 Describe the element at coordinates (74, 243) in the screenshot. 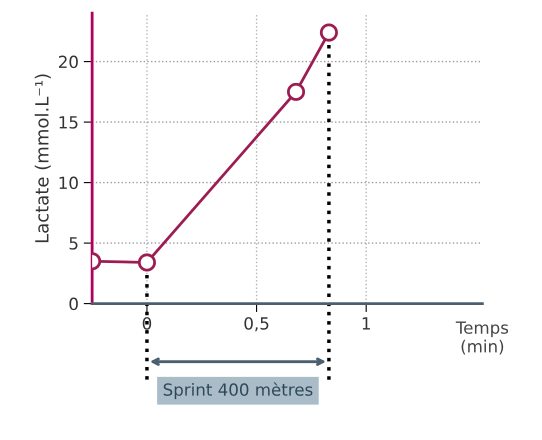

I see `y-tick-label: 5` at that location.